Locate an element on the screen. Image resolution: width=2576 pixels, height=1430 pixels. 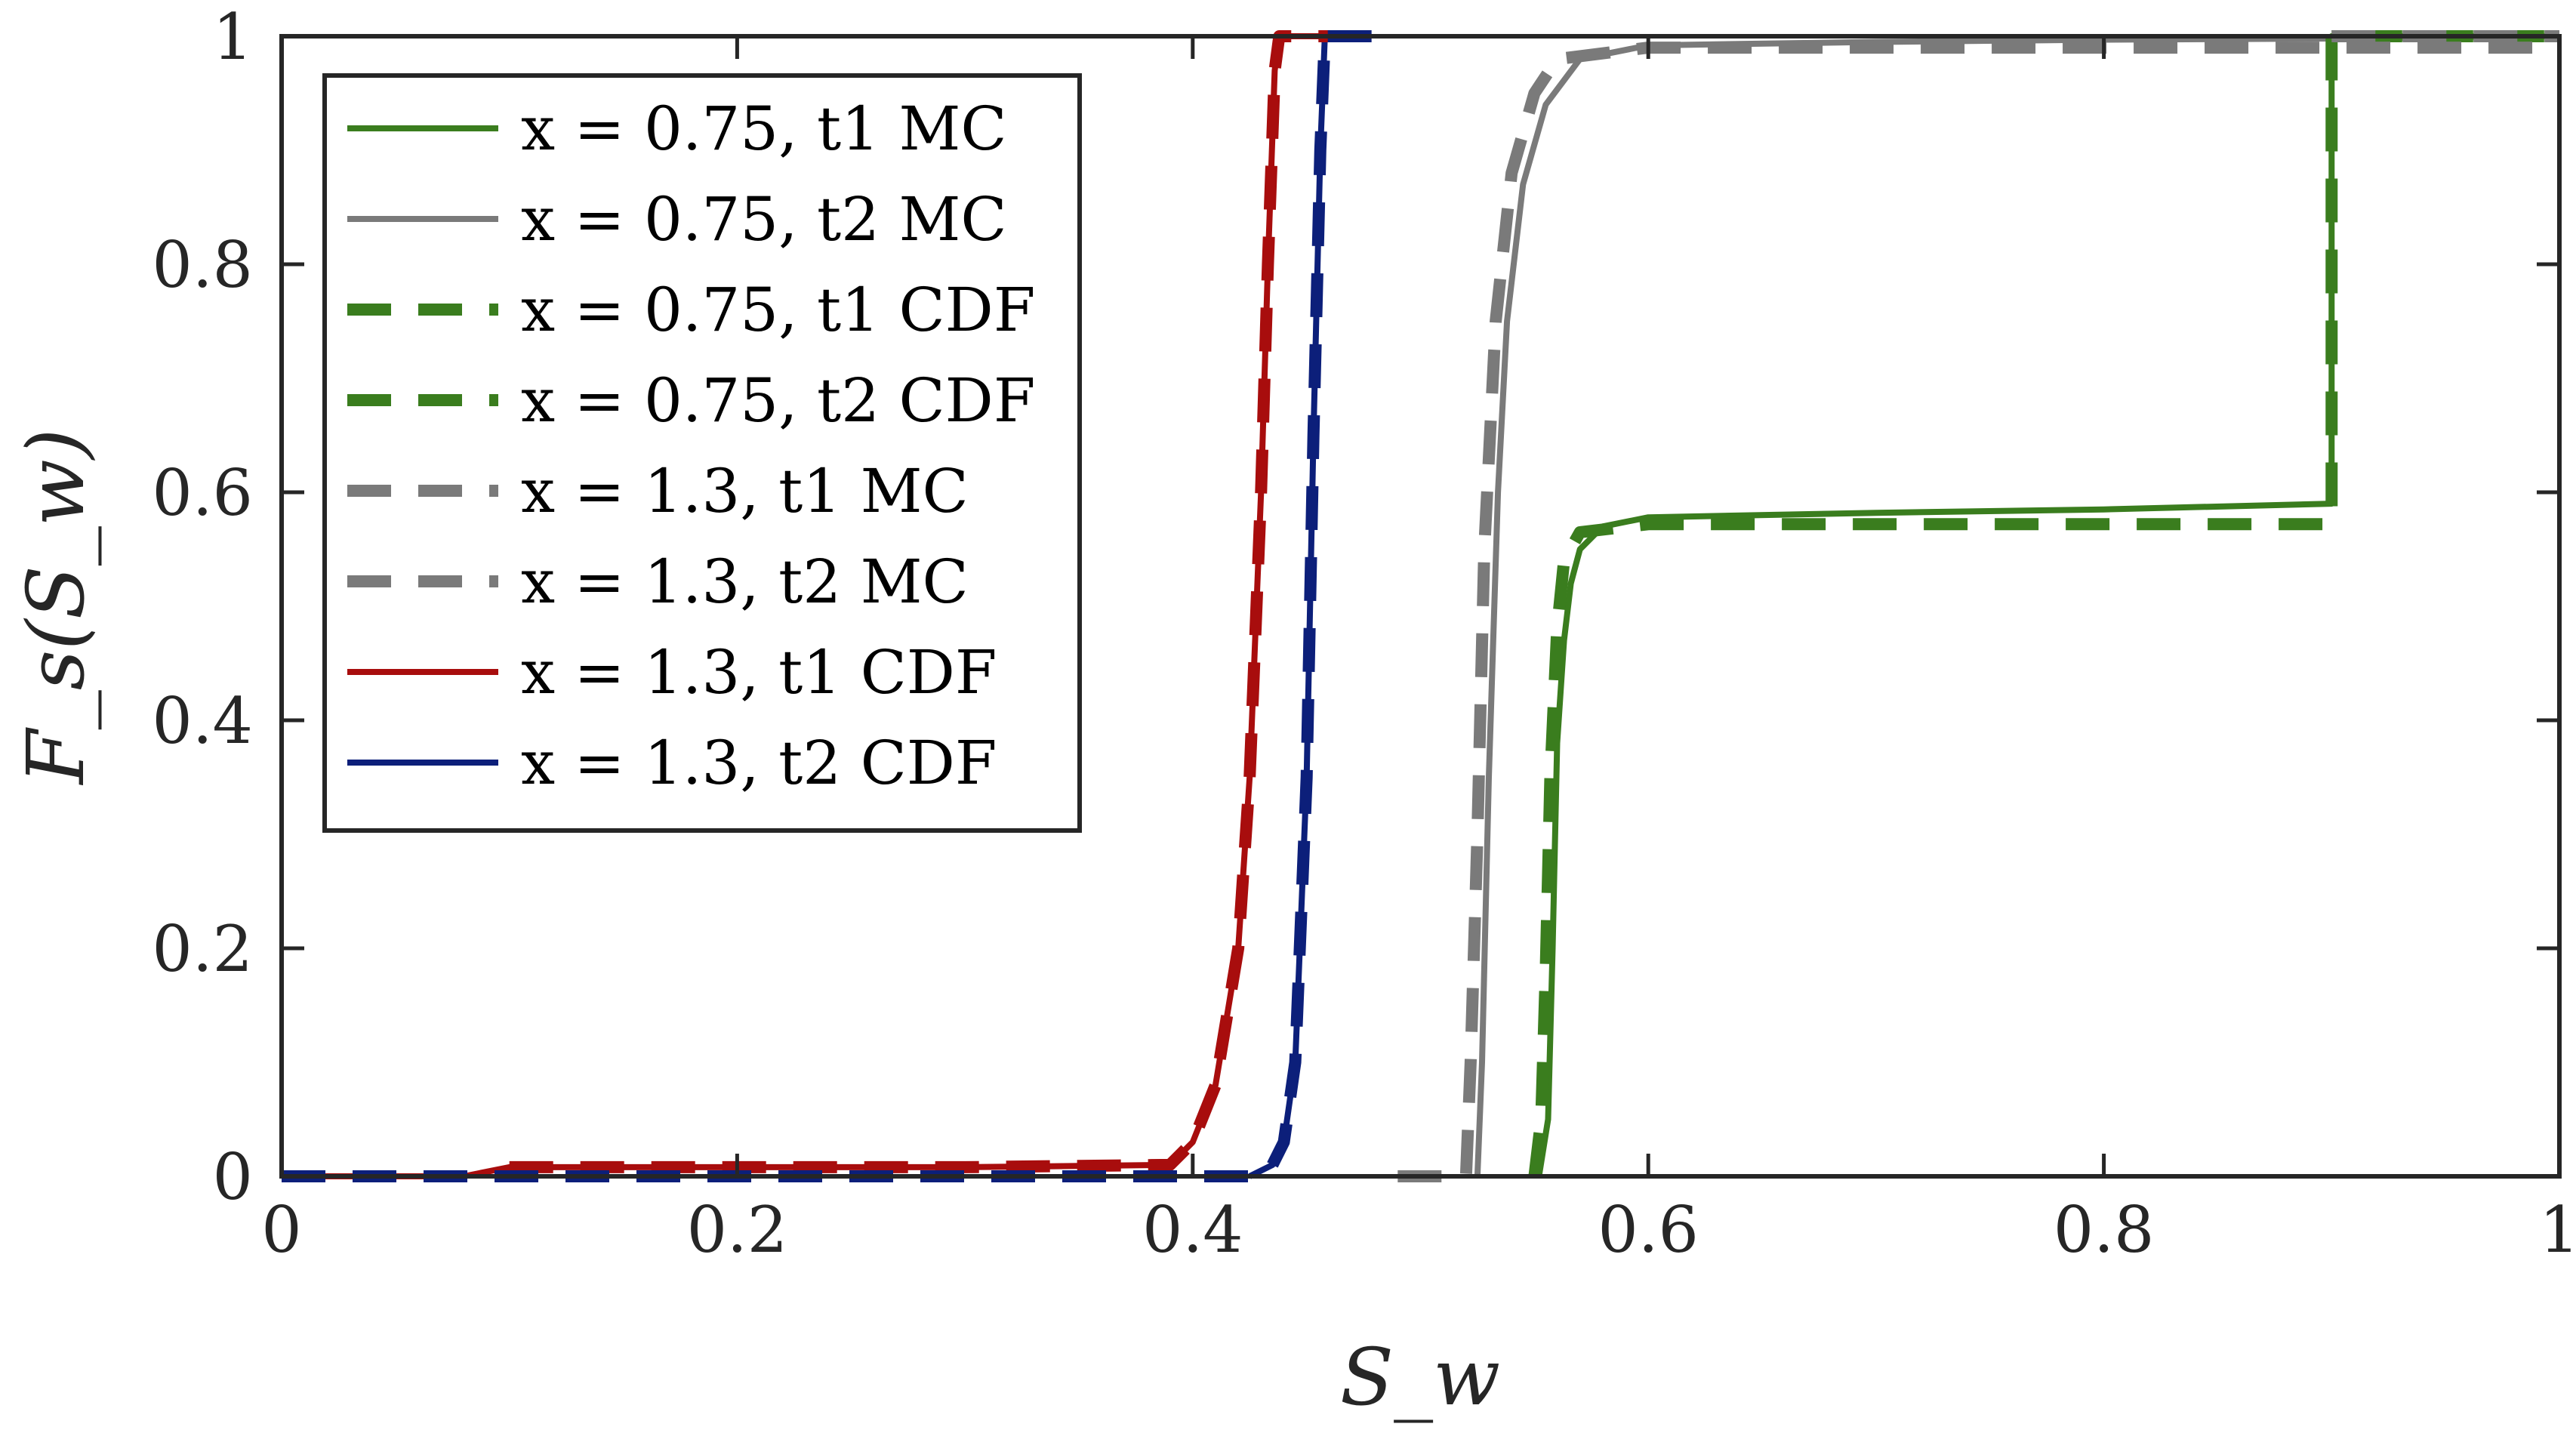
x-axis-label: S_w is located at coordinates (1420, 1377).